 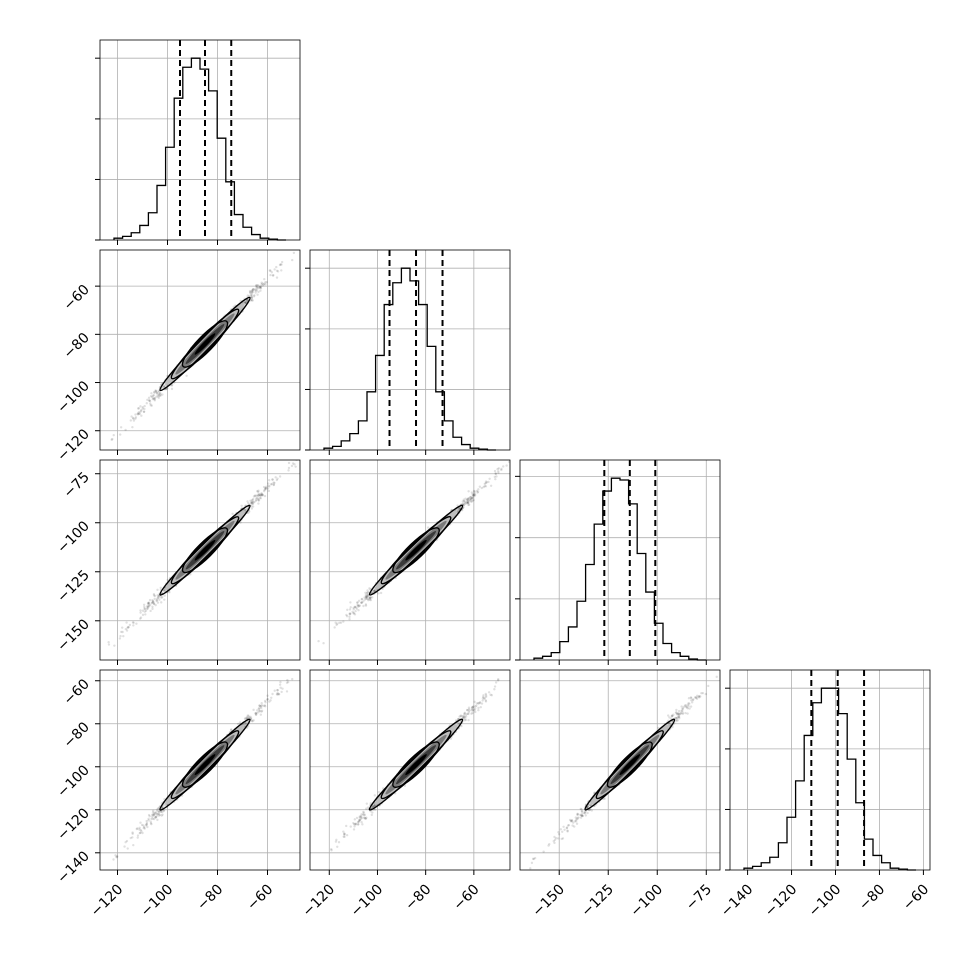 I want to click on x-tick-label: −80, so click(x=418, y=898).